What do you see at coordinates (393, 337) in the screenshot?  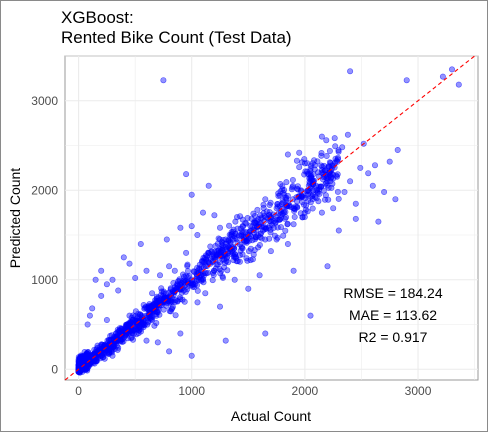 I see `r2-label: R2 = 0.917` at bounding box center [393, 337].